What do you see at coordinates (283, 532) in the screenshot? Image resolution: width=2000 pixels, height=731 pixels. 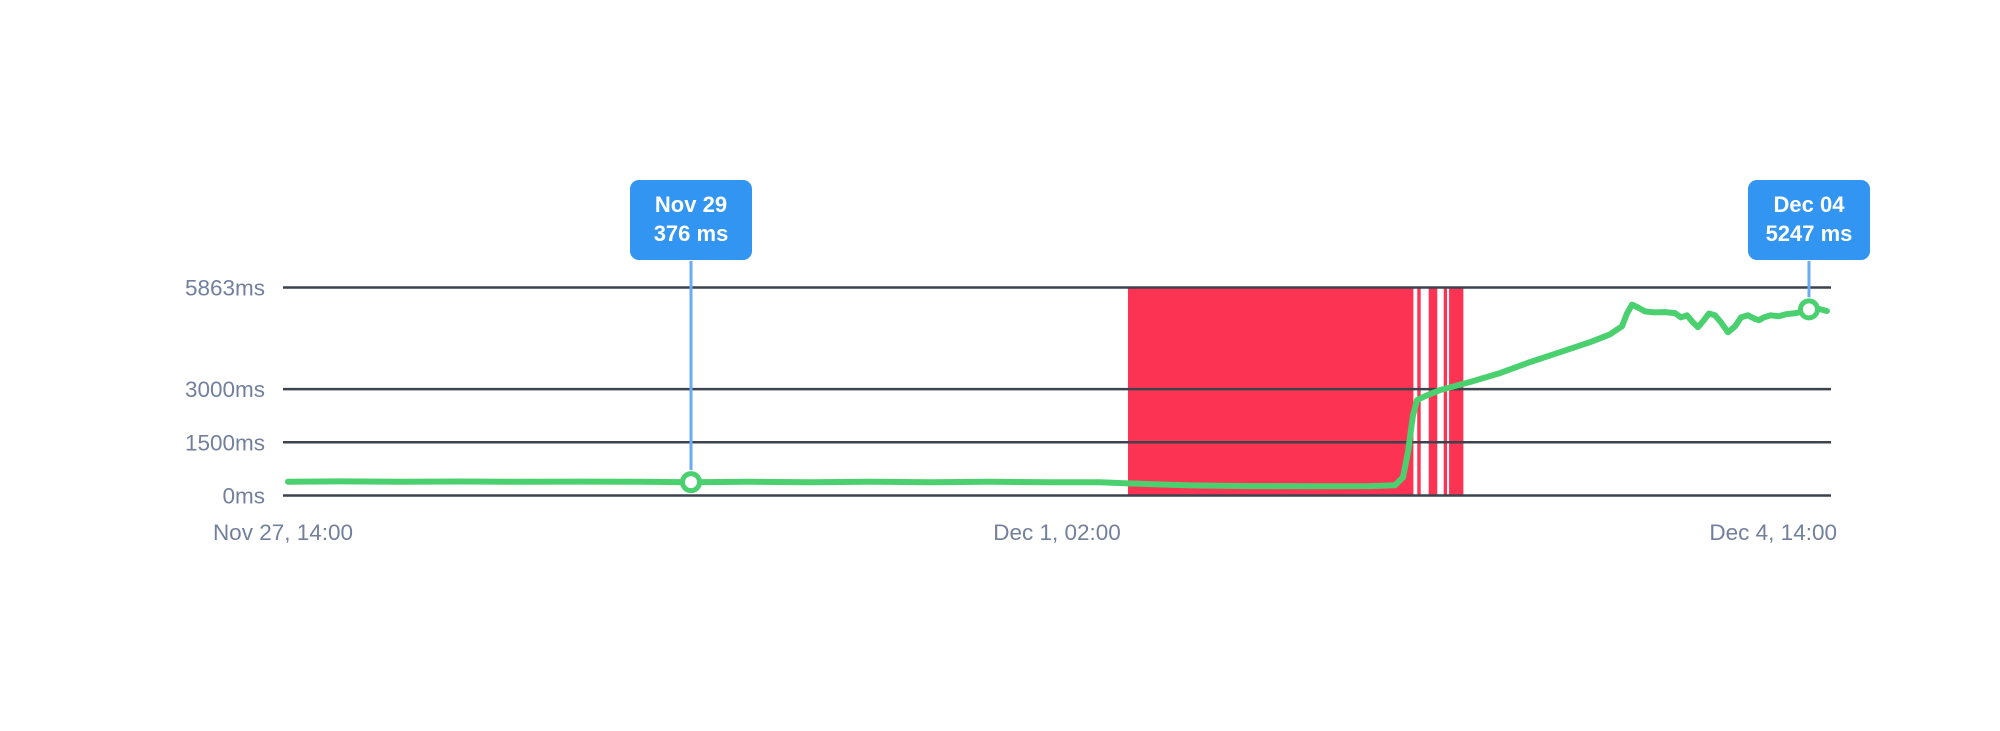 I see `x-tick-label: Nov 27, 14:00` at bounding box center [283, 532].